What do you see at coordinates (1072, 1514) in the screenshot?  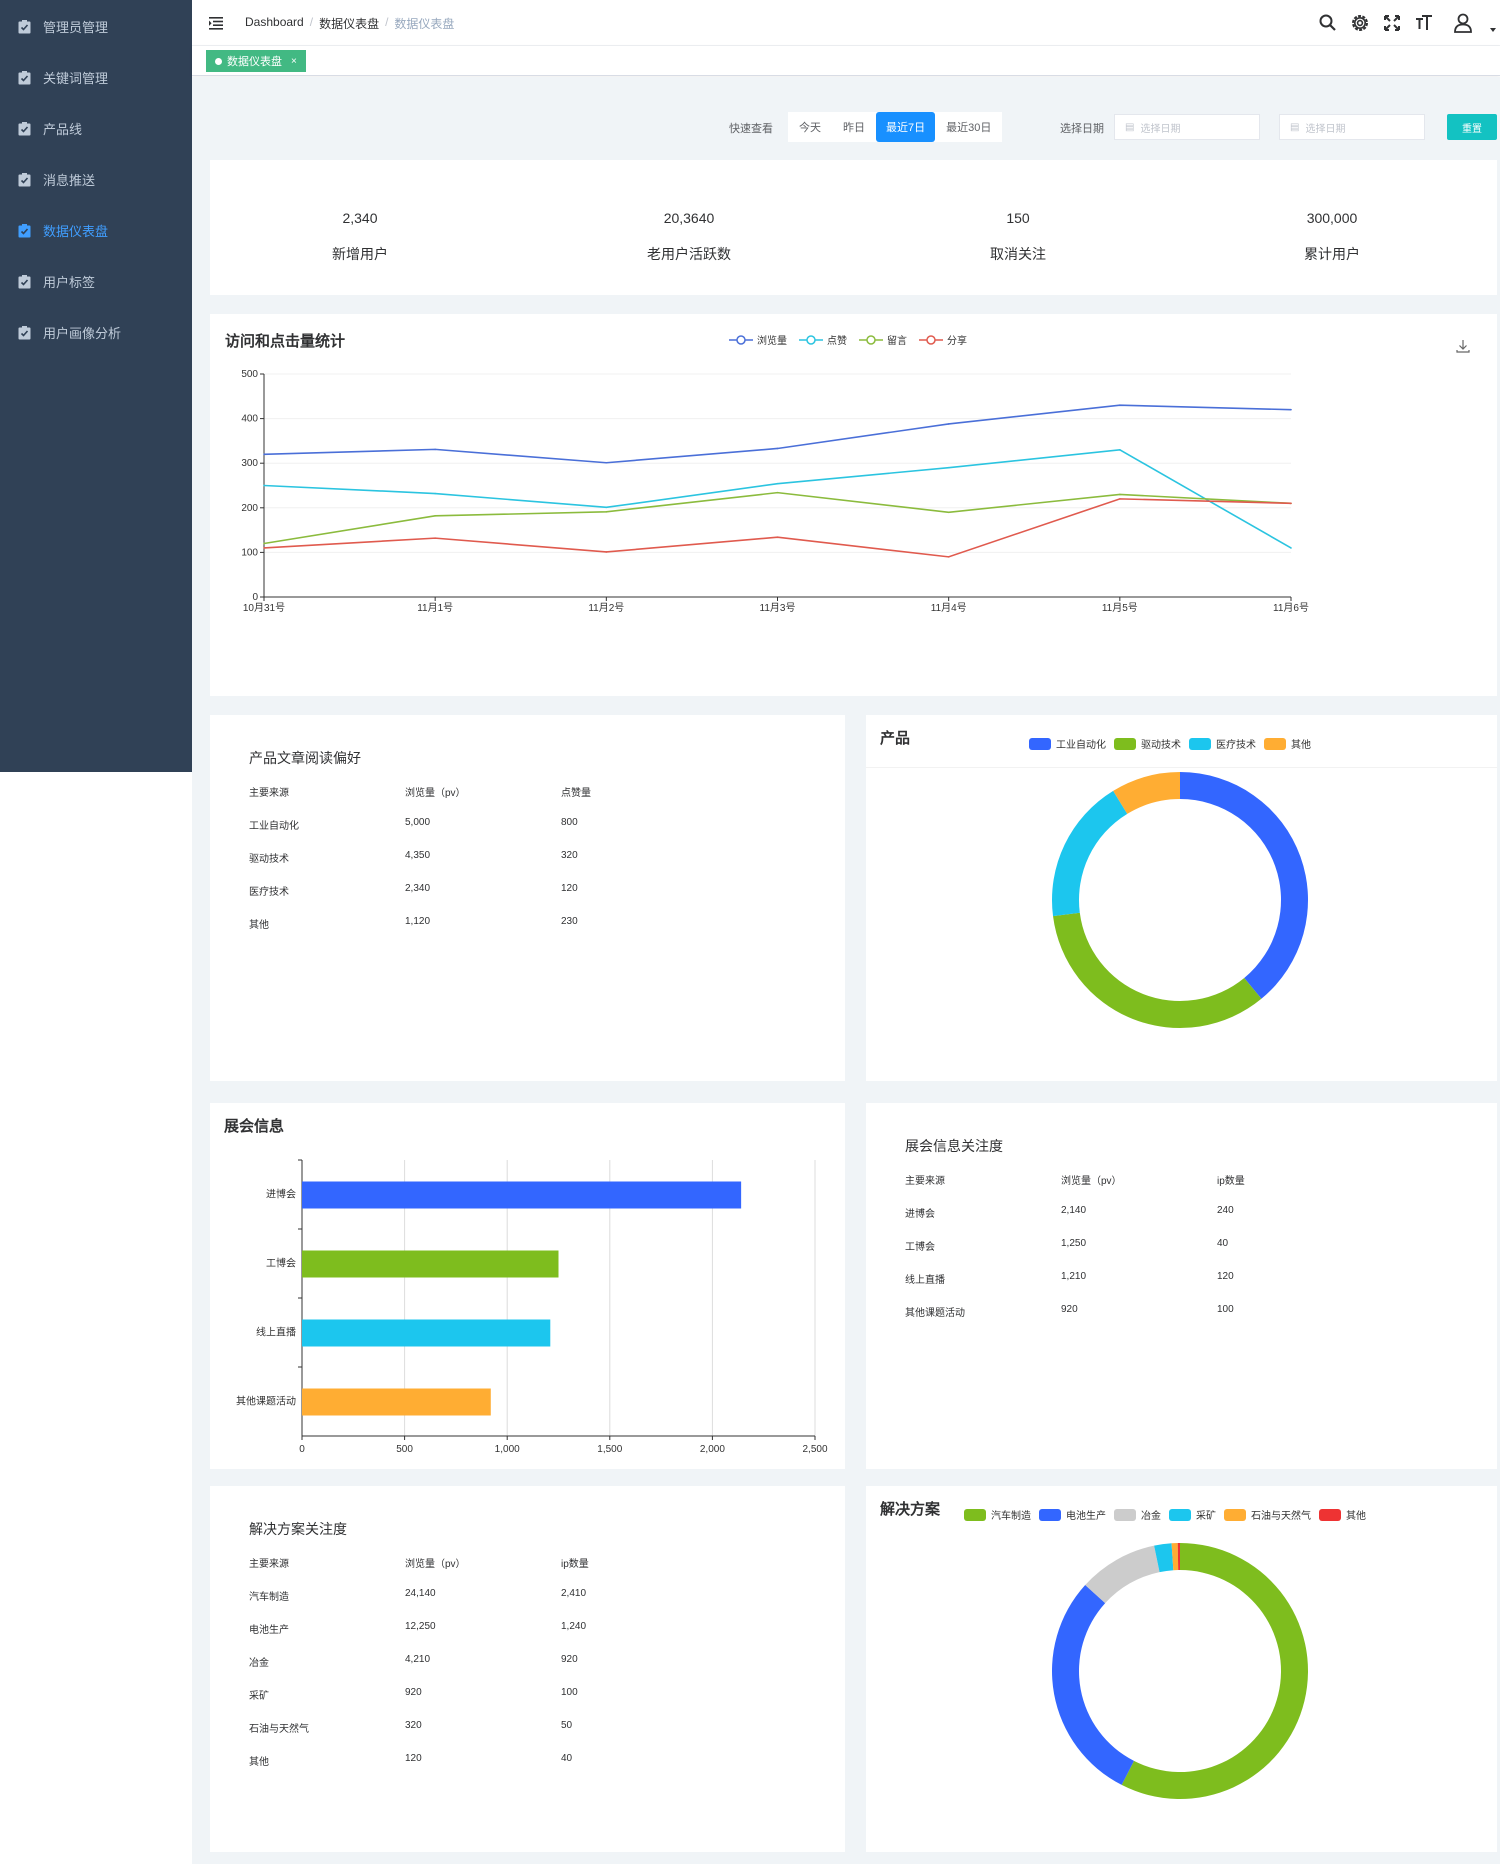 I see `legend-item: 电池生产` at bounding box center [1072, 1514].